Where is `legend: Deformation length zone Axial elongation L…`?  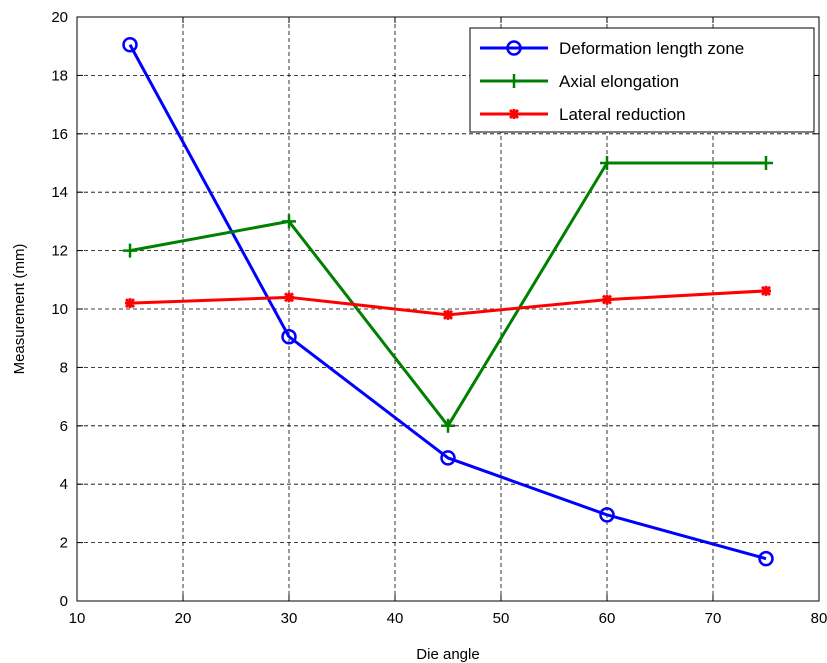
legend: Deformation length zone Axial elongation L… is located at coordinates (642, 80).